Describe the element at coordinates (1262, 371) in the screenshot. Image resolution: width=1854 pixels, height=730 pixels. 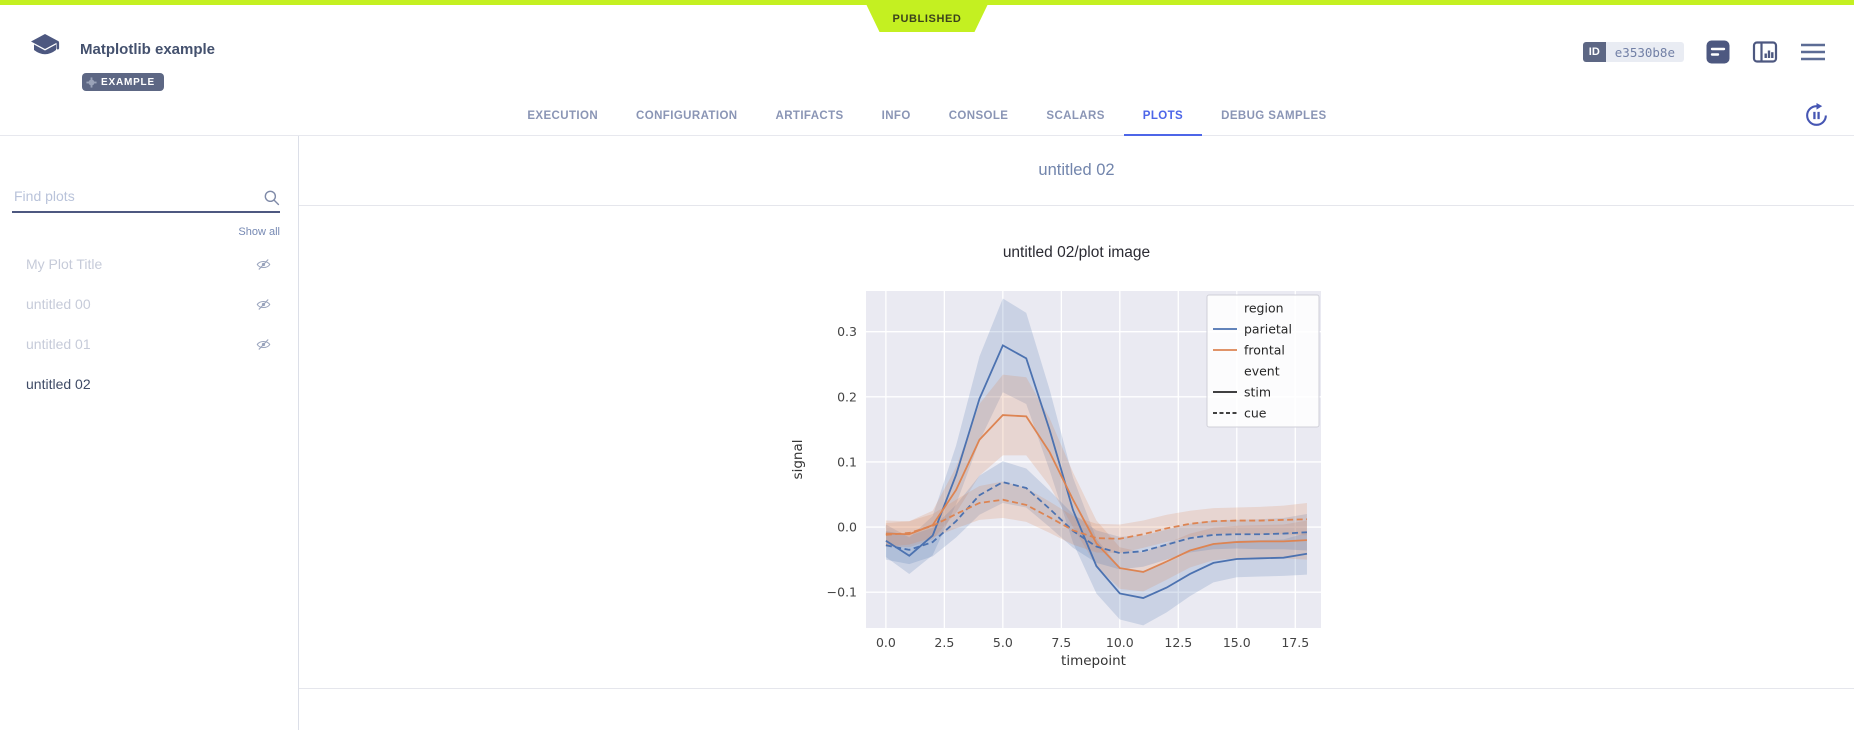
I see `svg-text: event` at that location.